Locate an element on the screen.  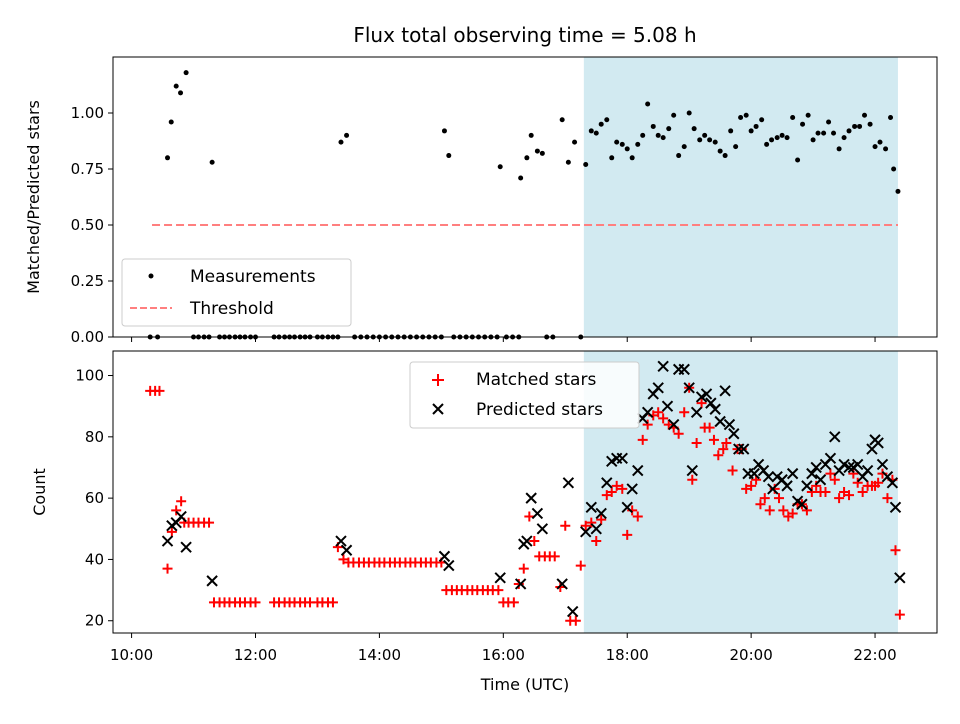
x-tick-label: 10:00 is located at coordinates (131, 655).